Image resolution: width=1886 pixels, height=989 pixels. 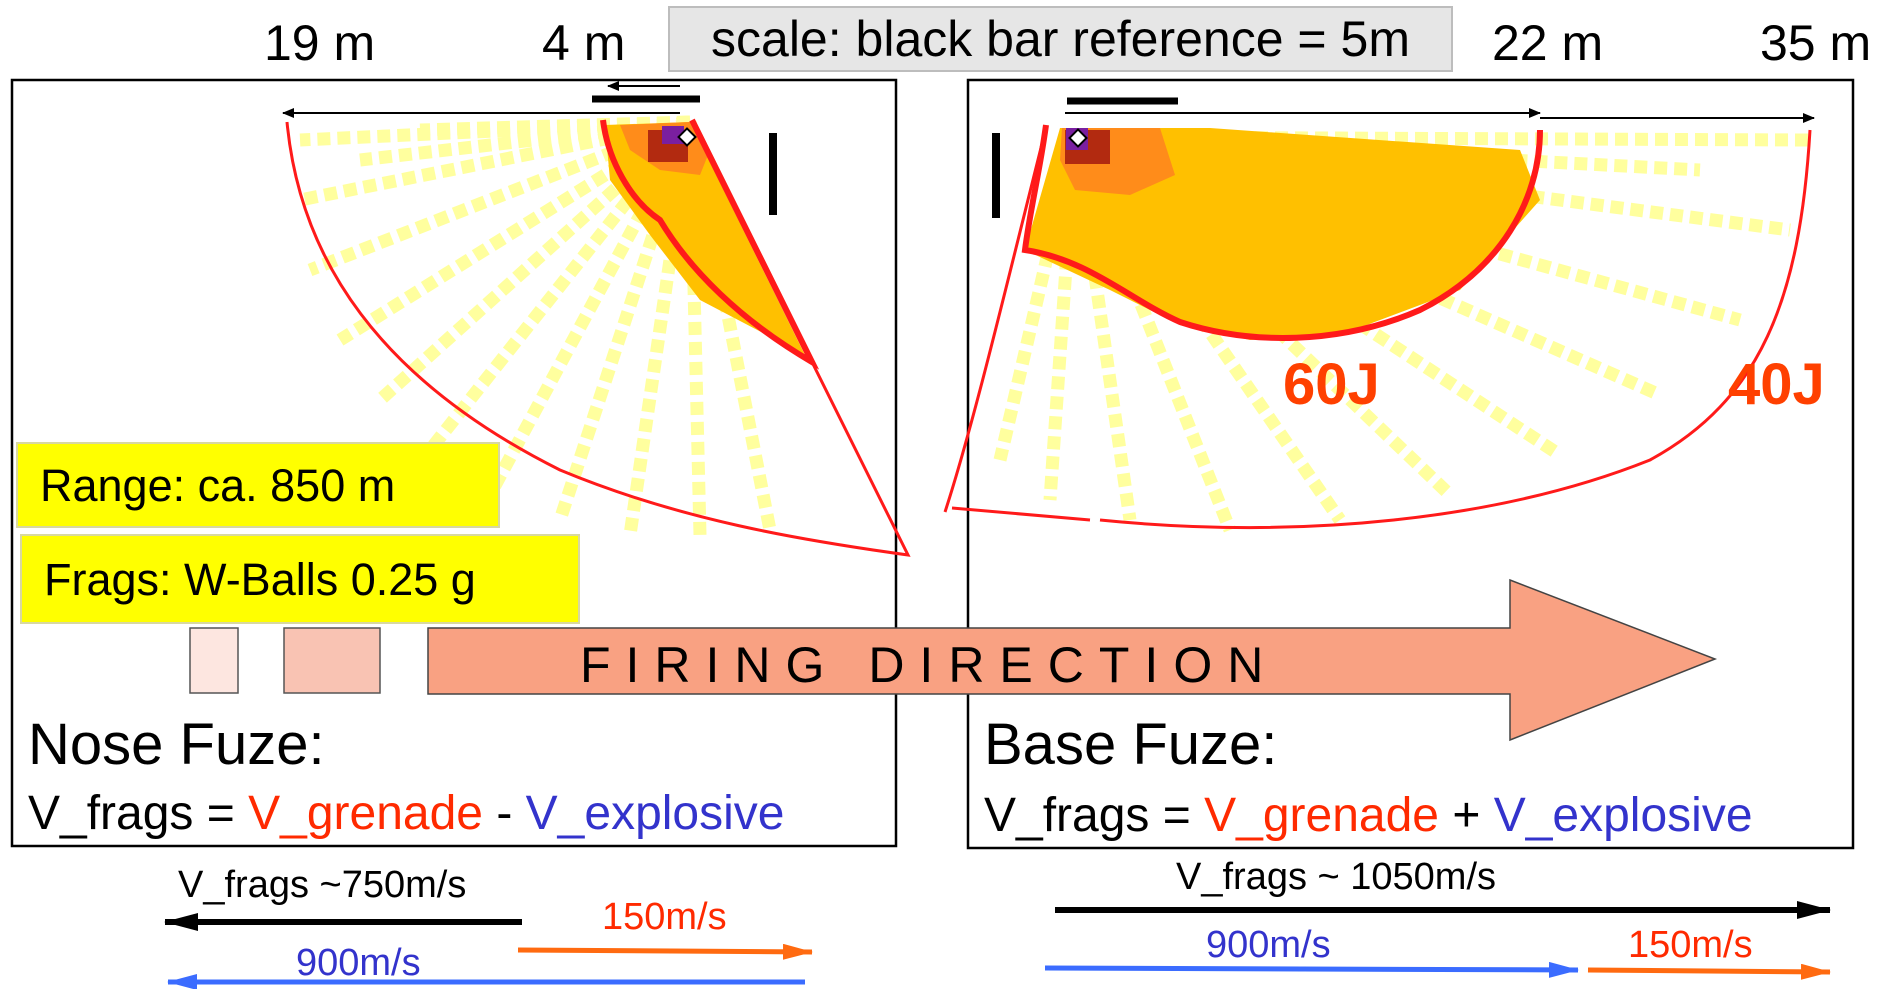 I want to click on contour-label-60j: 60J, so click(x=1331, y=384).